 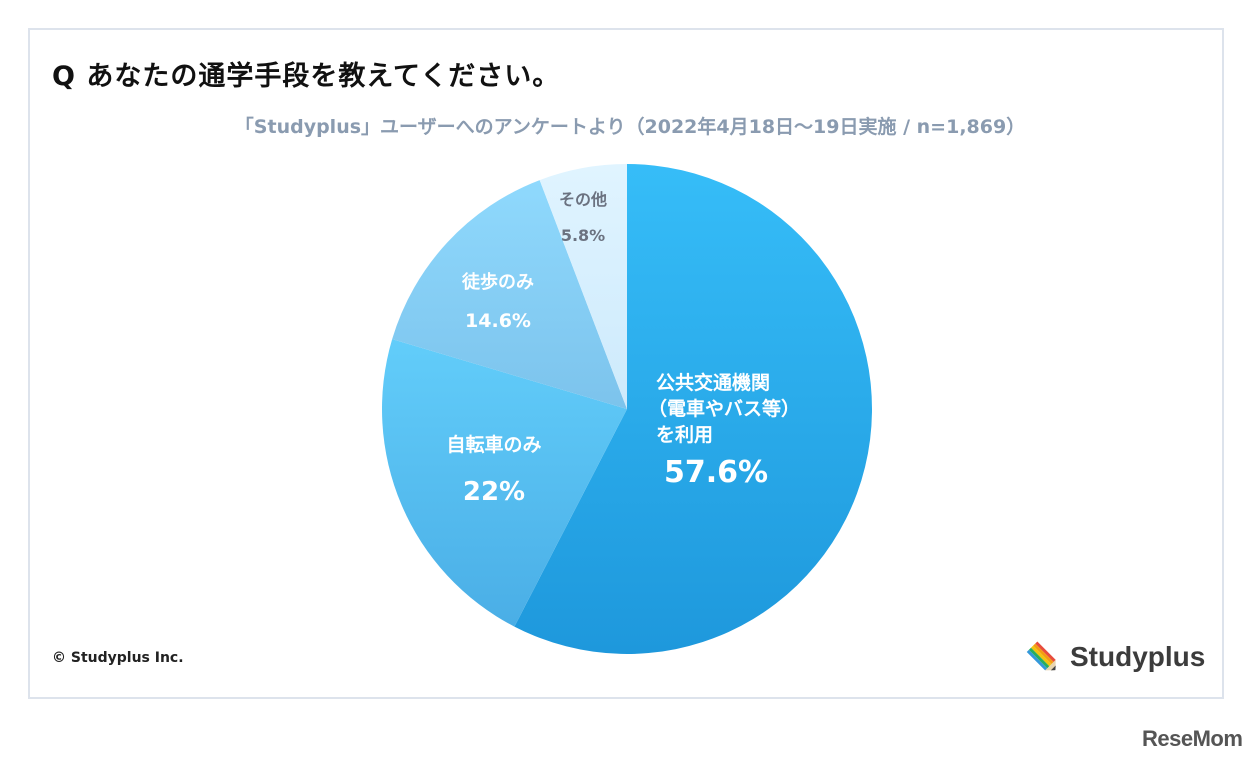 What do you see at coordinates (583, 286) in the screenshot?
I see `slice-other` at bounding box center [583, 286].